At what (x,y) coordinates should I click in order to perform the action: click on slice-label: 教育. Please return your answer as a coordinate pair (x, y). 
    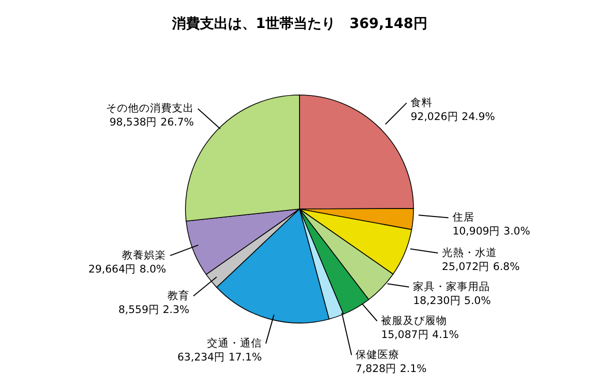
    Looking at the image, I should click on (178, 295).